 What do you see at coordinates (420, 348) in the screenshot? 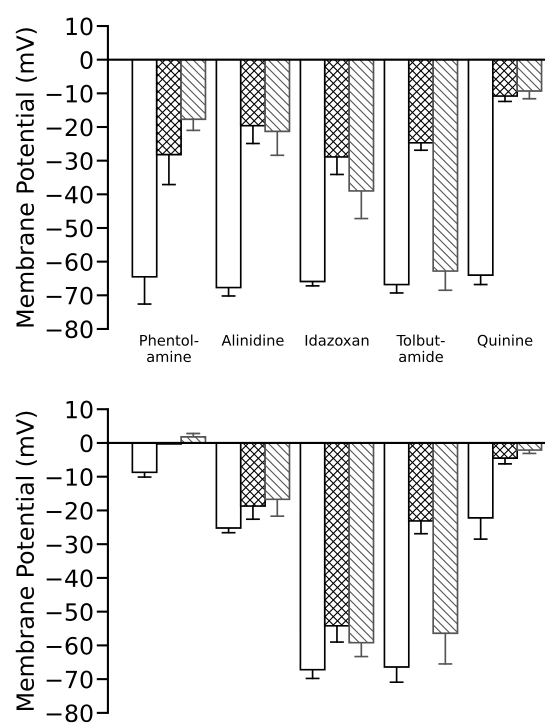
I see `x-tick-label: Tolbut- amide` at bounding box center [420, 348].